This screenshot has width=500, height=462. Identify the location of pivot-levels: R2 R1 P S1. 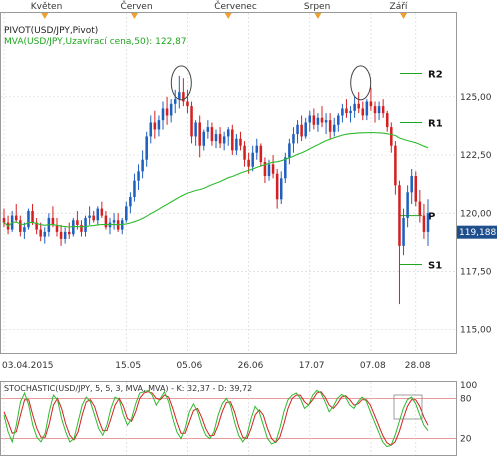
(421, 171).